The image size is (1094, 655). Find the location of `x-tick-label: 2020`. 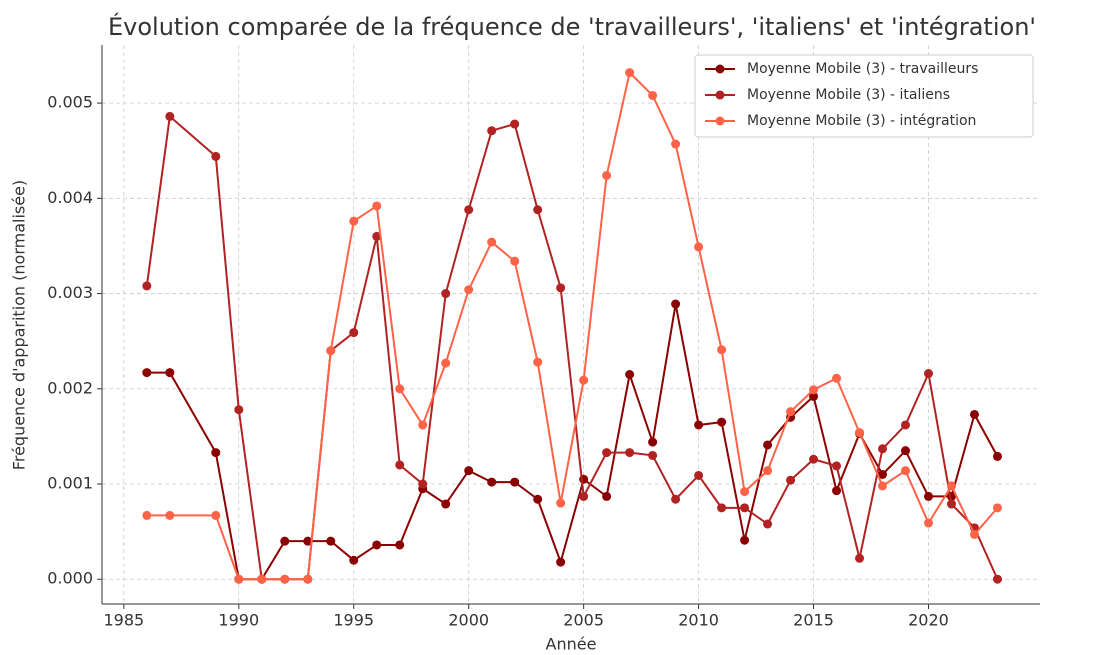

x-tick-label: 2020 is located at coordinates (928, 620).